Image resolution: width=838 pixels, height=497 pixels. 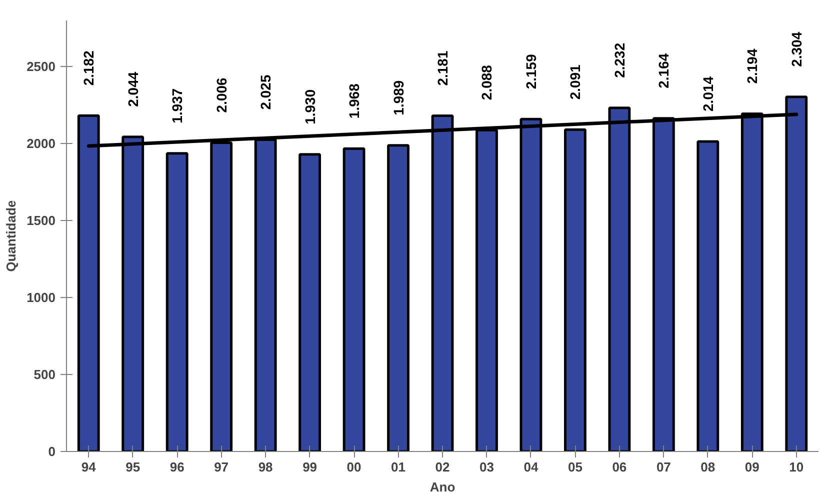 What do you see at coordinates (88, 68) in the screenshot?
I see `data-label: 2.182` at bounding box center [88, 68].